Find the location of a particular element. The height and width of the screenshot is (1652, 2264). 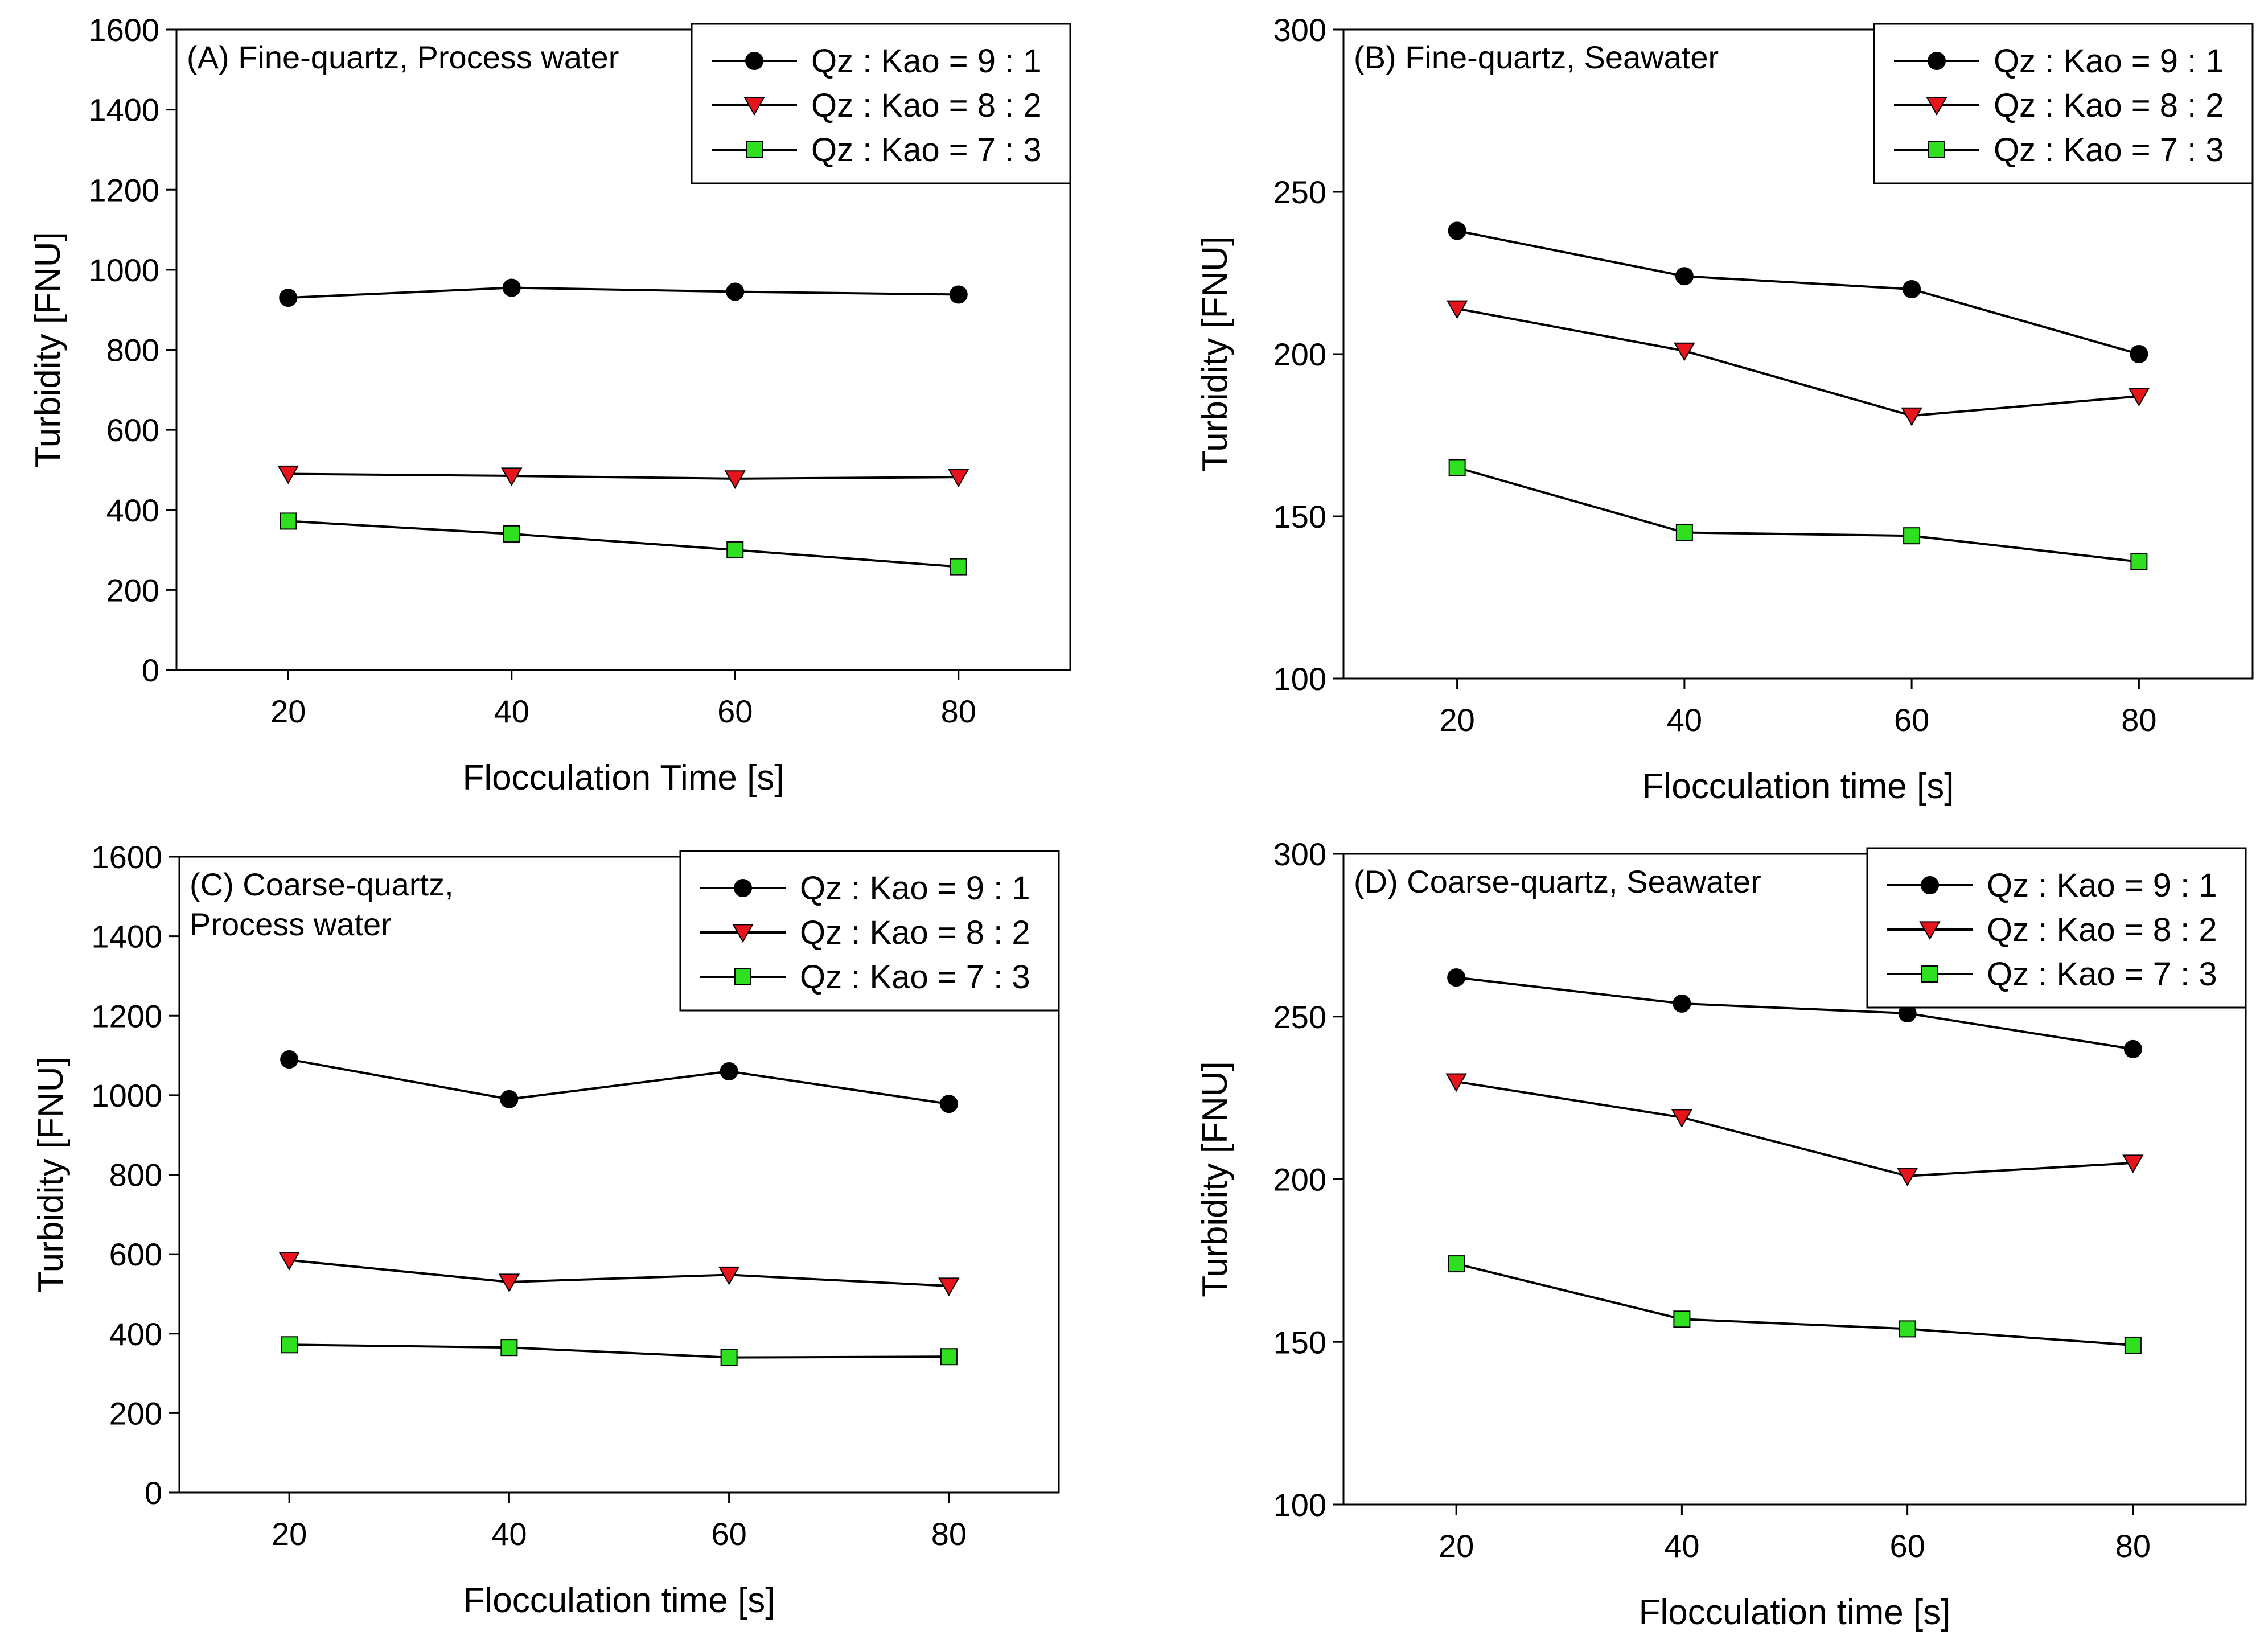

panel-b-y-tick-label: 150 is located at coordinates (1300, 517).